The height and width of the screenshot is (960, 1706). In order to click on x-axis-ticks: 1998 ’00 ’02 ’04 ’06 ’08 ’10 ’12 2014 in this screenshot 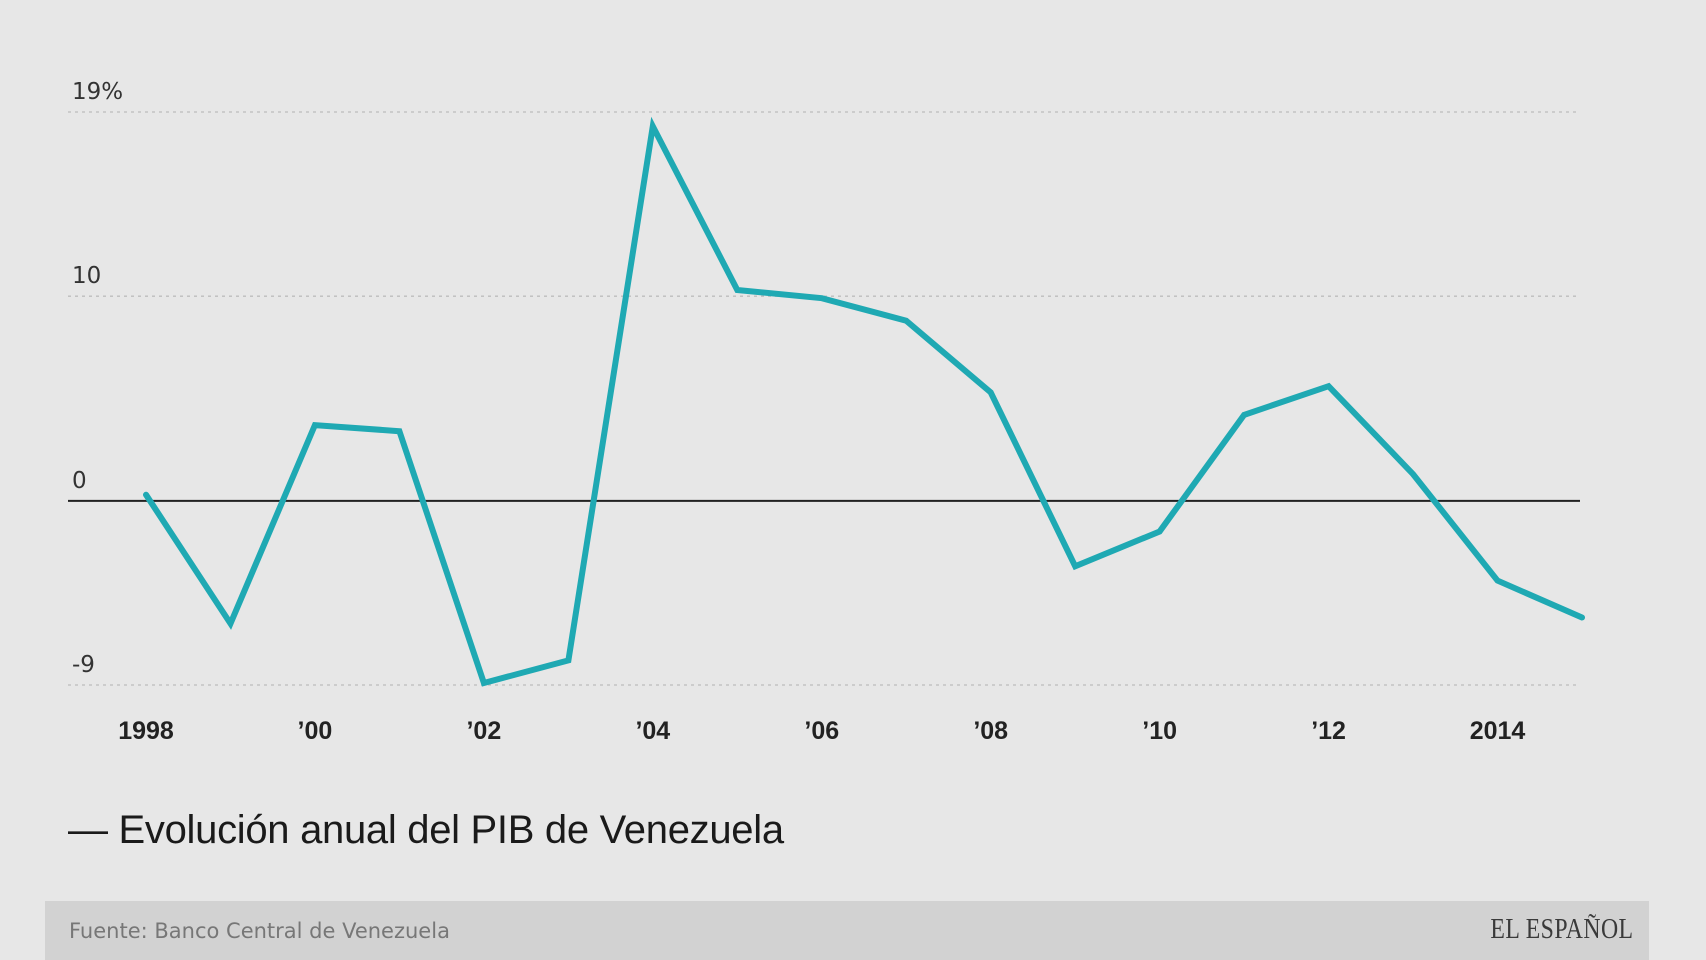, I will do `click(821, 731)`.